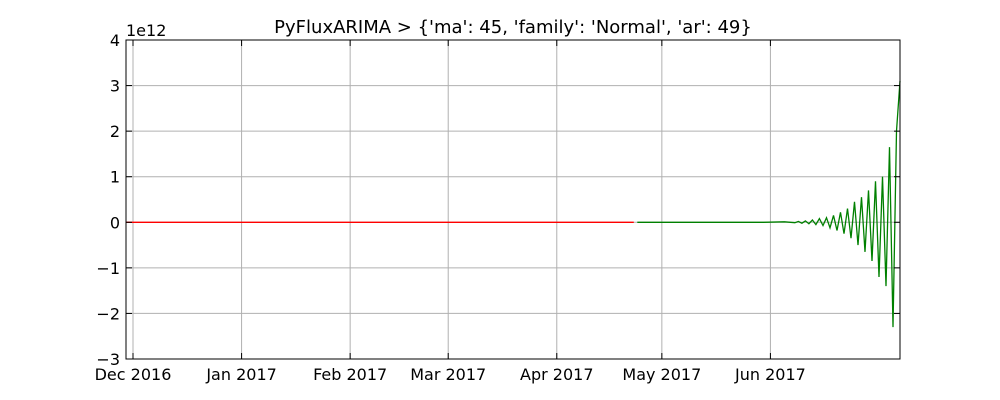 This screenshot has height=400, width=1000. I want to click on y-tick-label: 3, so click(115, 86).